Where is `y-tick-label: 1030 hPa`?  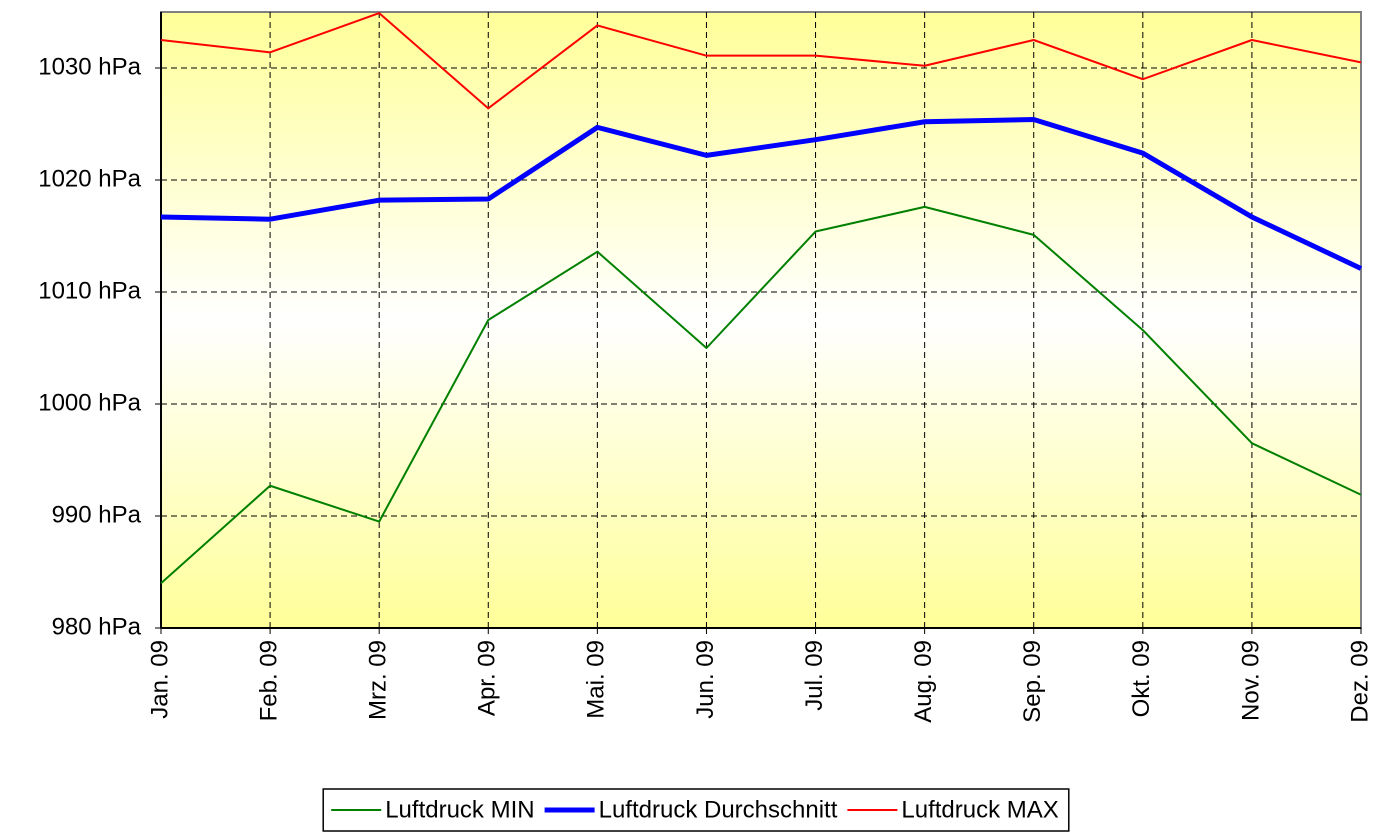
y-tick-label: 1030 hPa is located at coordinates (89, 66).